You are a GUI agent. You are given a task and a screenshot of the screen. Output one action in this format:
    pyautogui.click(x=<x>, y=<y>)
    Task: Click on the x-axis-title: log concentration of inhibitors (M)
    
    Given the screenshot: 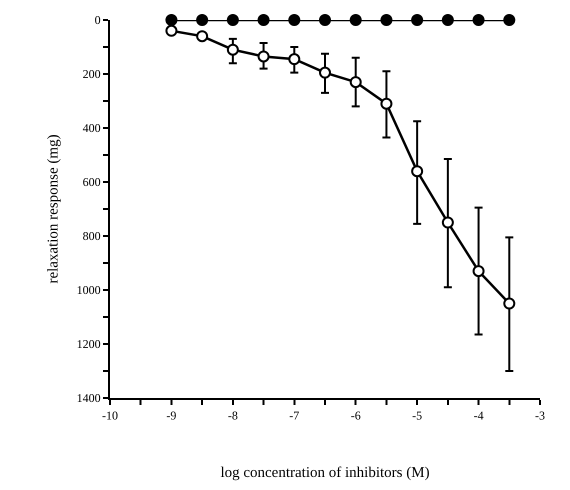 What is the action you would take?
    pyautogui.click(x=325, y=472)
    